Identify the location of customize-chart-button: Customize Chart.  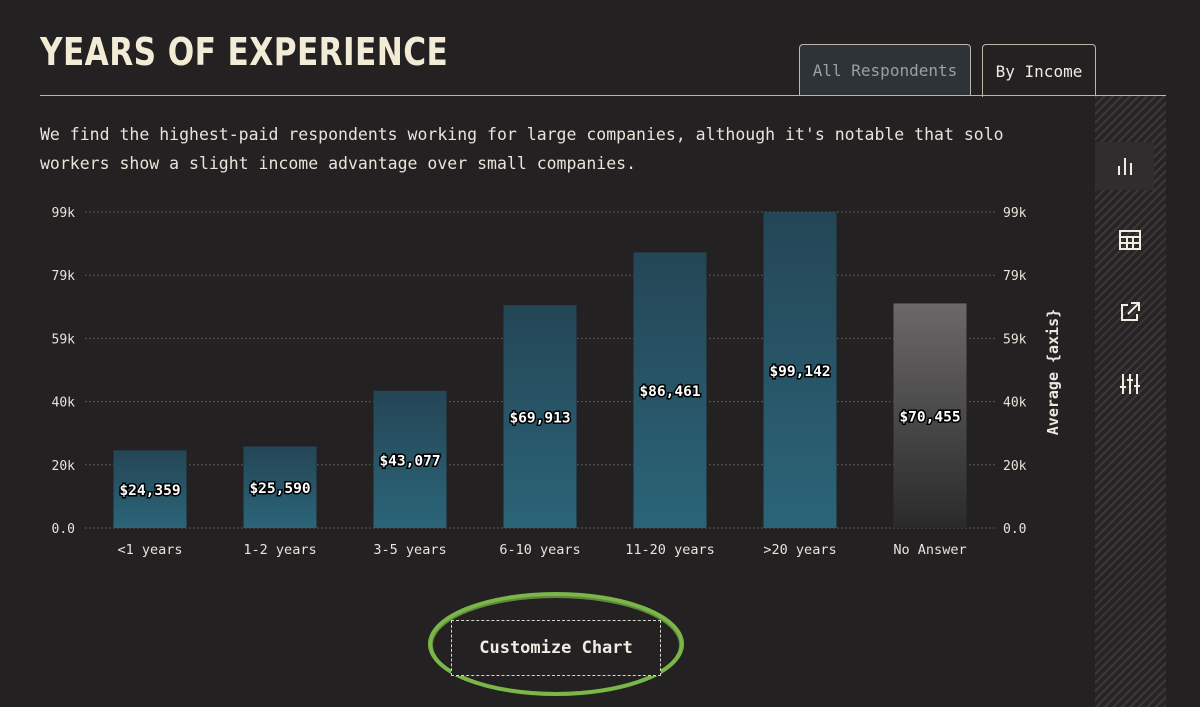
(556, 648).